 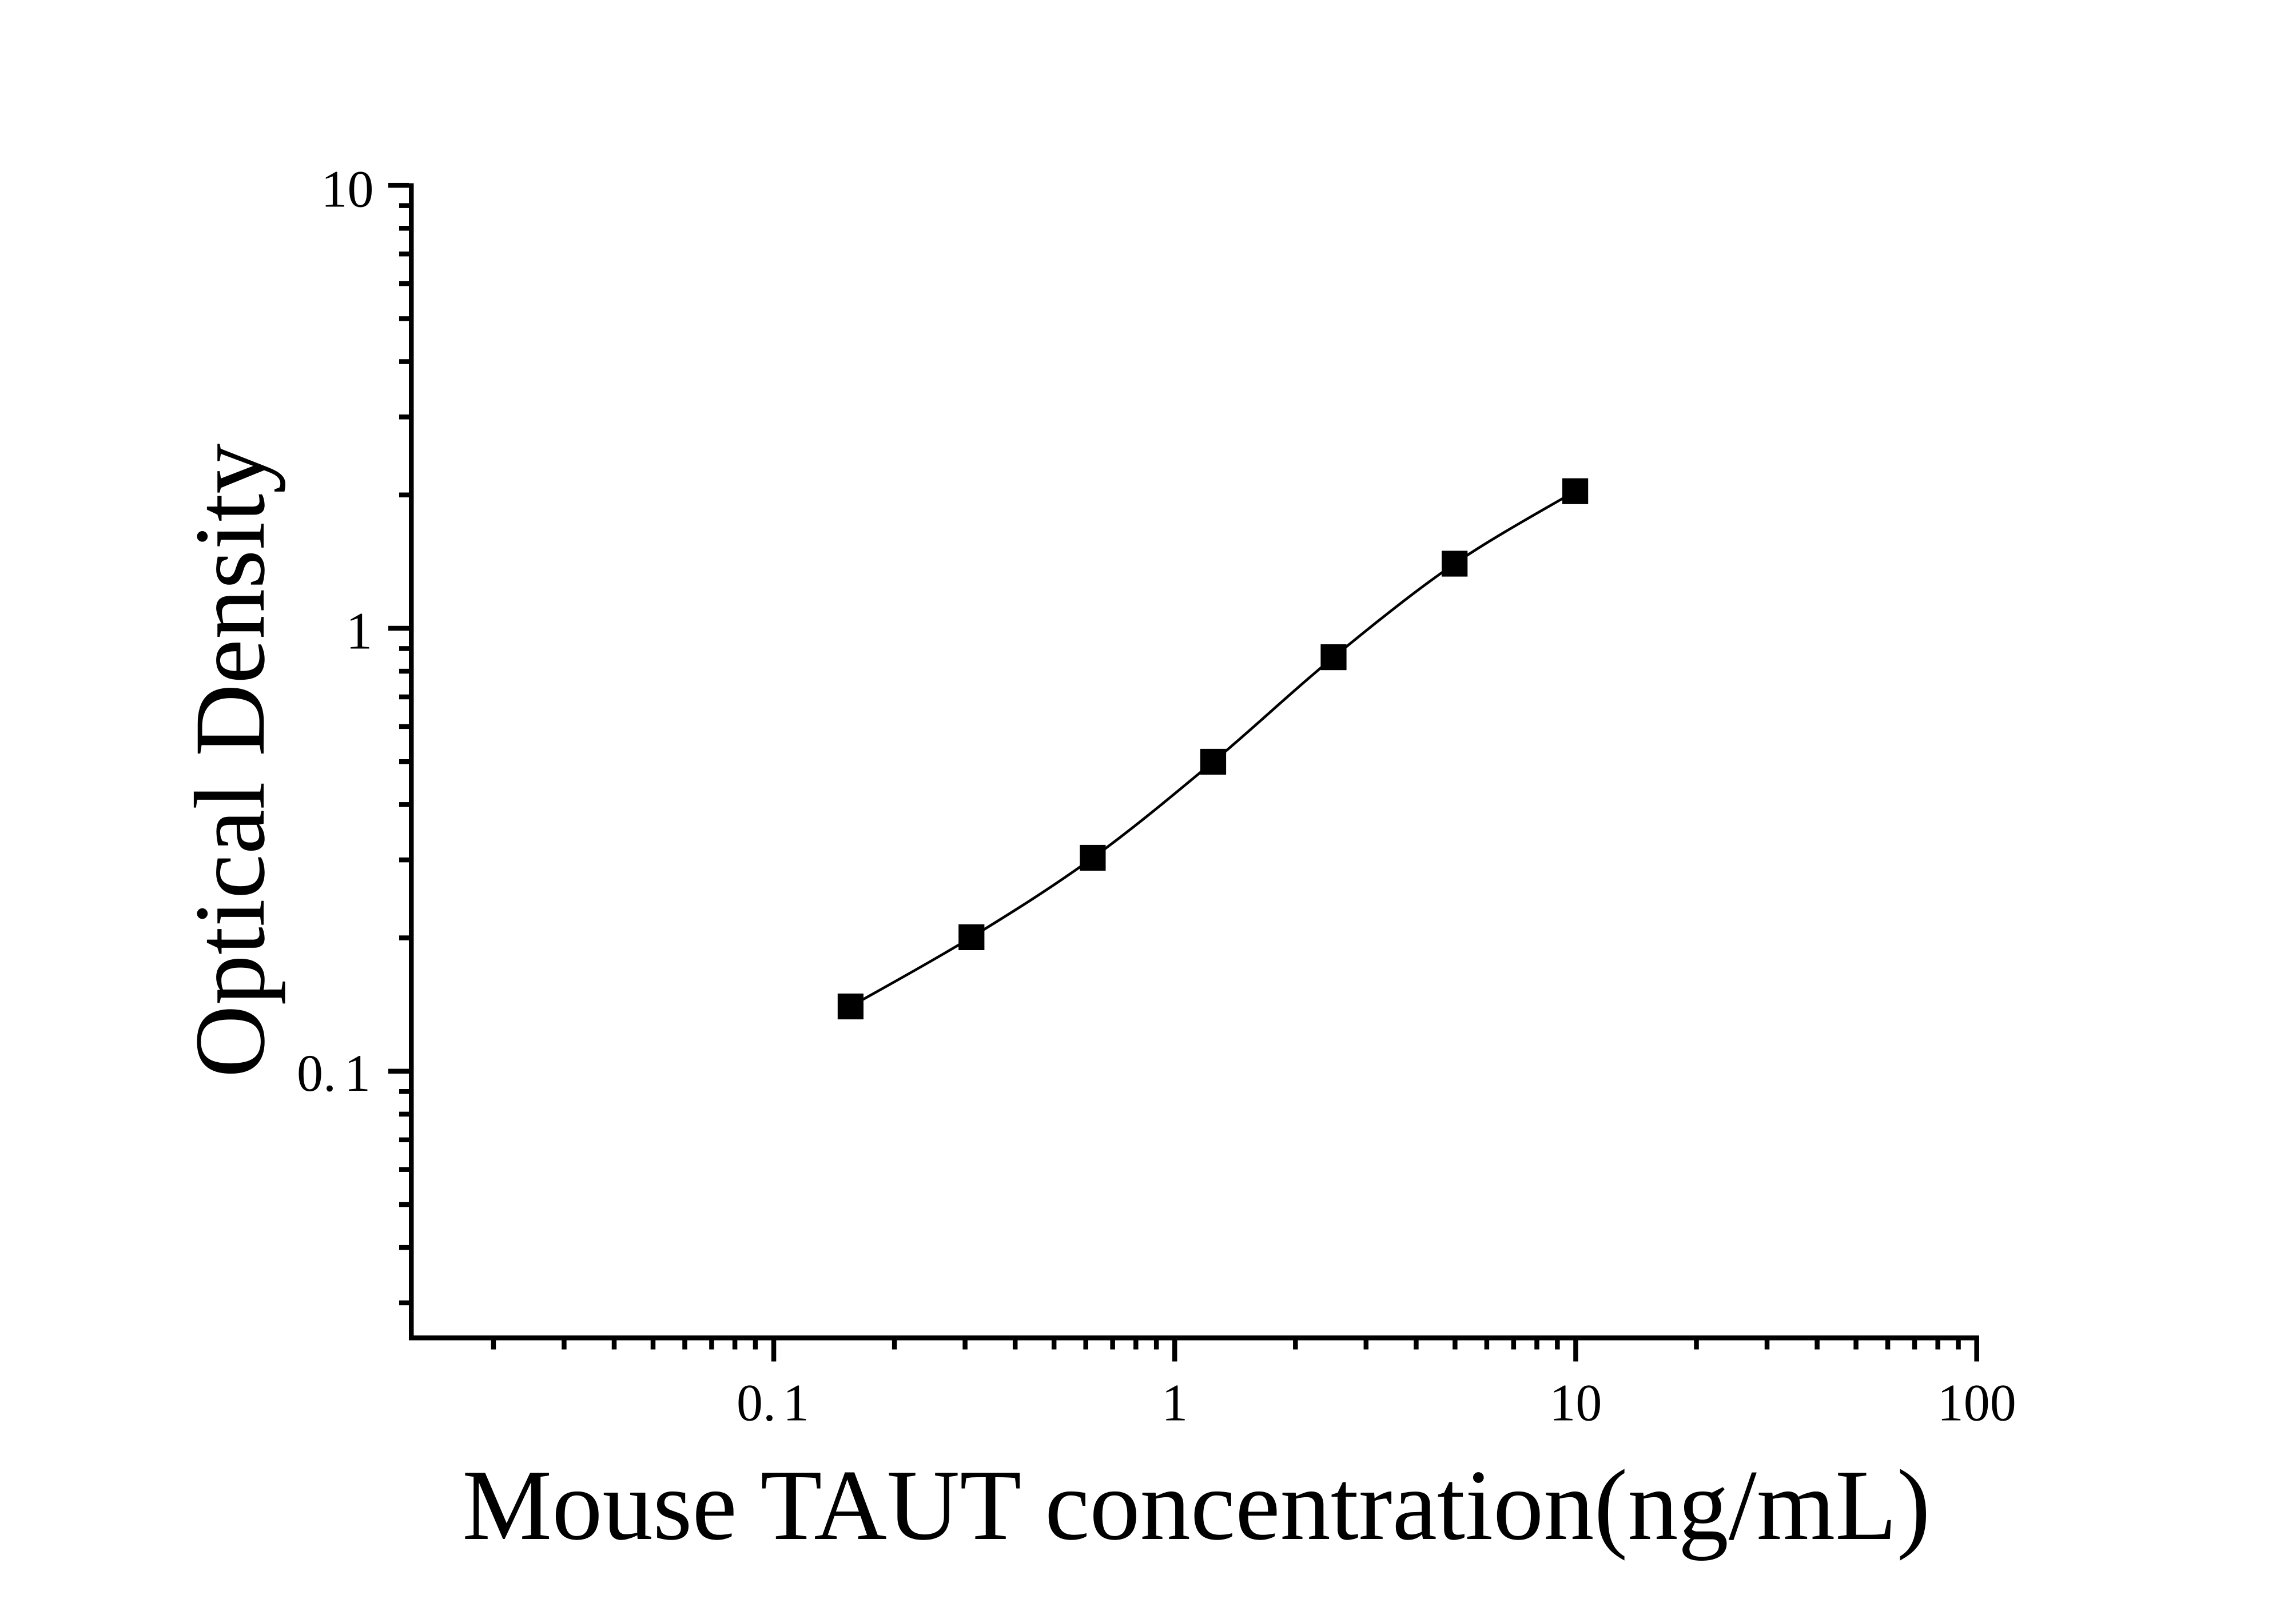 I want to click on svg-text: 100, so click(x=1977, y=1403).